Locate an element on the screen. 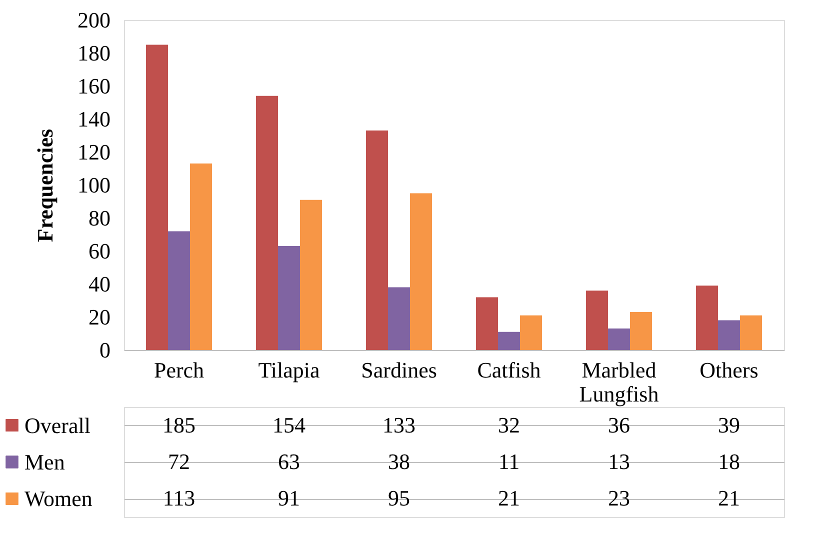 This screenshot has height=559, width=826. x-tick-label: Marbled Lungfish is located at coordinates (619, 382).